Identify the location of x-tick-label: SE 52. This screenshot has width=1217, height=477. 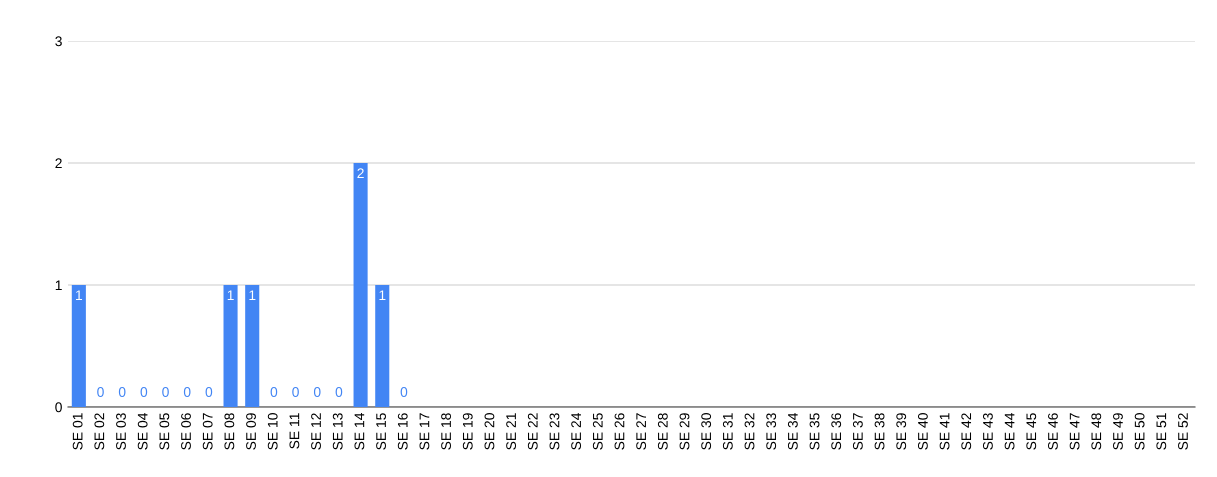
(1183, 431).